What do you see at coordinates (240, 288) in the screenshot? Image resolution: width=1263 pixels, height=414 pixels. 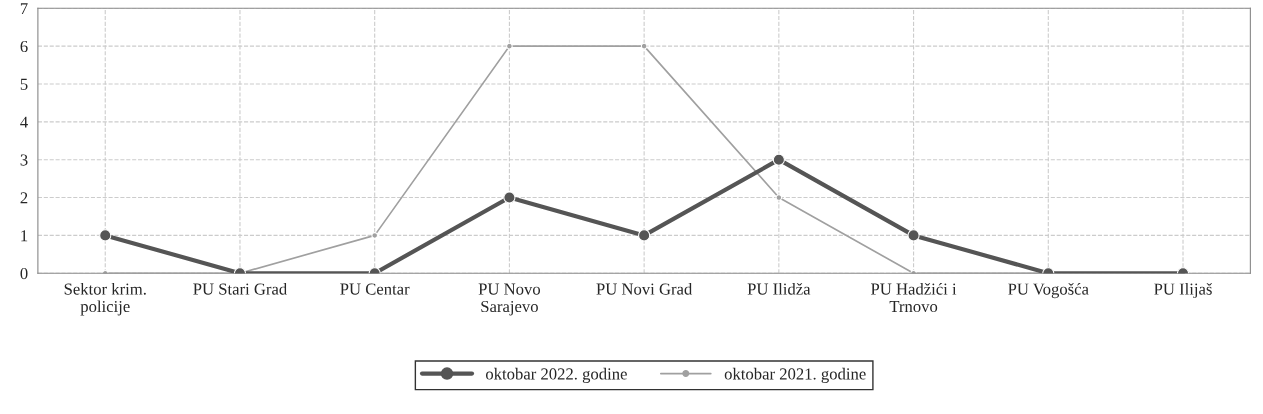 I see `x-tick-label: PU Stari Grad` at bounding box center [240, 288].